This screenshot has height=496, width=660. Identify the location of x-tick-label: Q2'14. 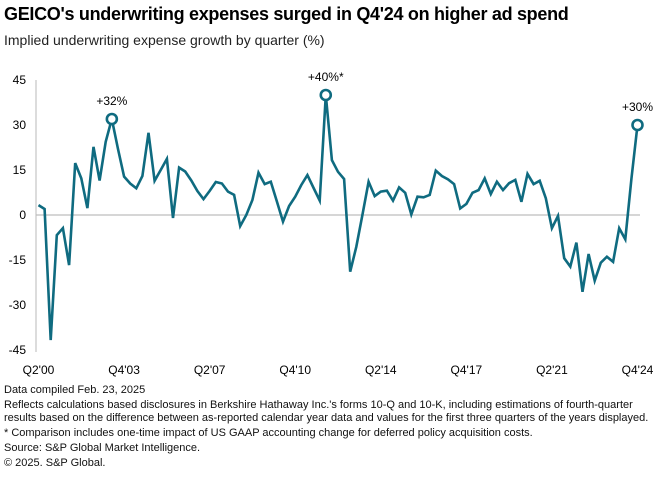
(381, 370).